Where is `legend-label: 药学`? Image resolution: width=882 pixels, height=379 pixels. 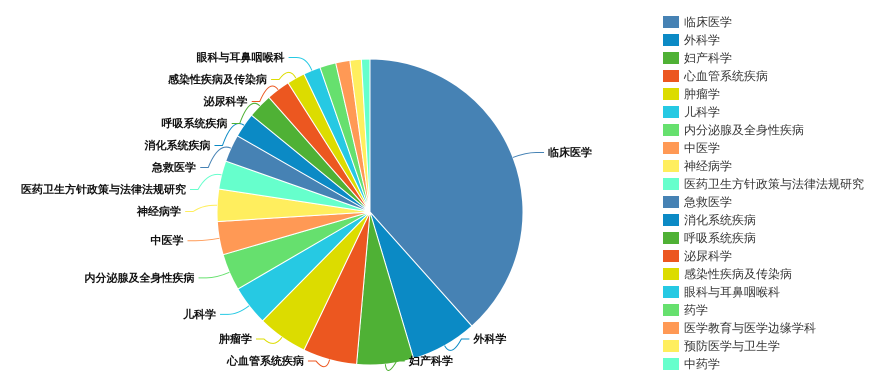 legend-label: 药学 is located at coordinates (696, 310).